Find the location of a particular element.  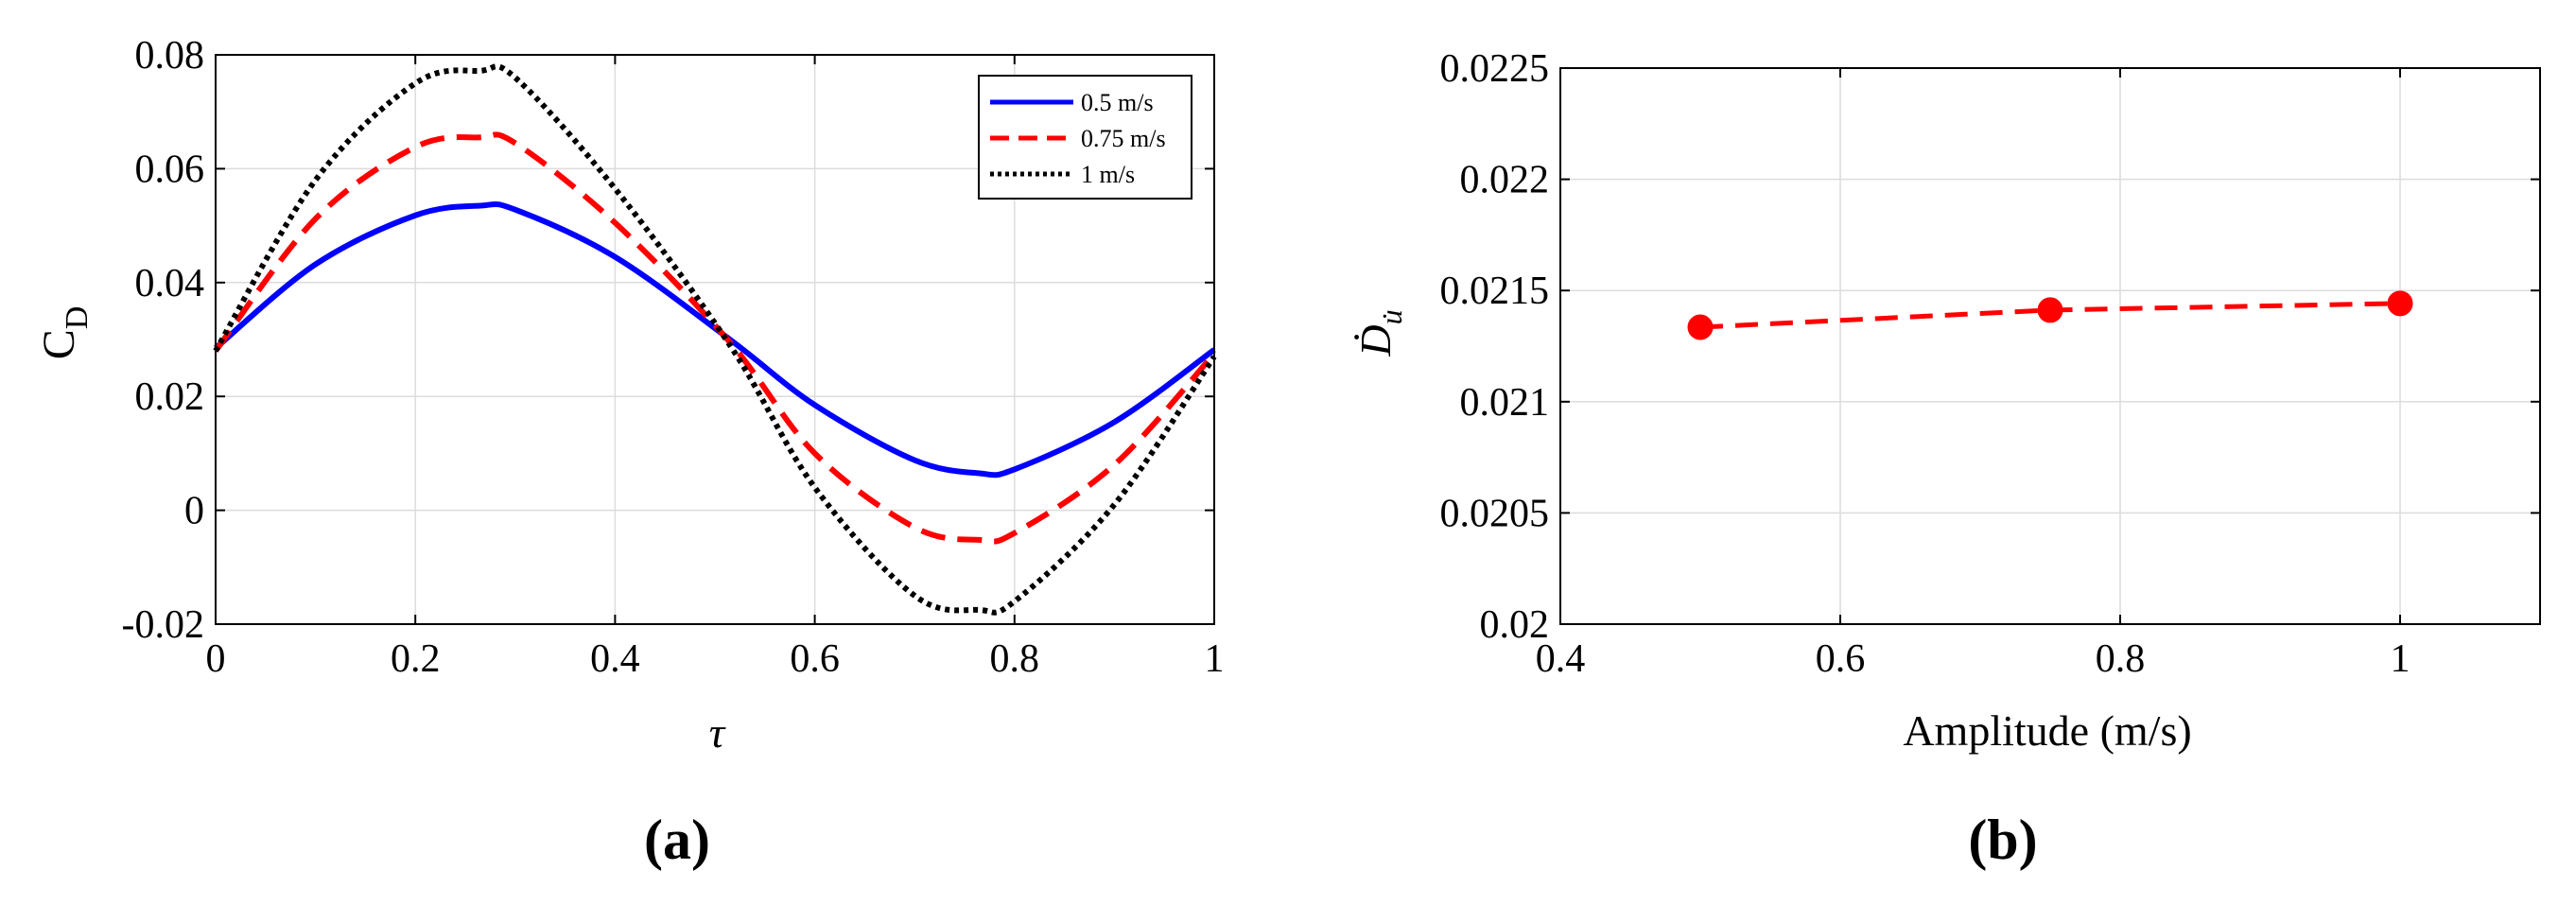

panel-a-y-axis-label-main: C is located at coordinates (59, 344).